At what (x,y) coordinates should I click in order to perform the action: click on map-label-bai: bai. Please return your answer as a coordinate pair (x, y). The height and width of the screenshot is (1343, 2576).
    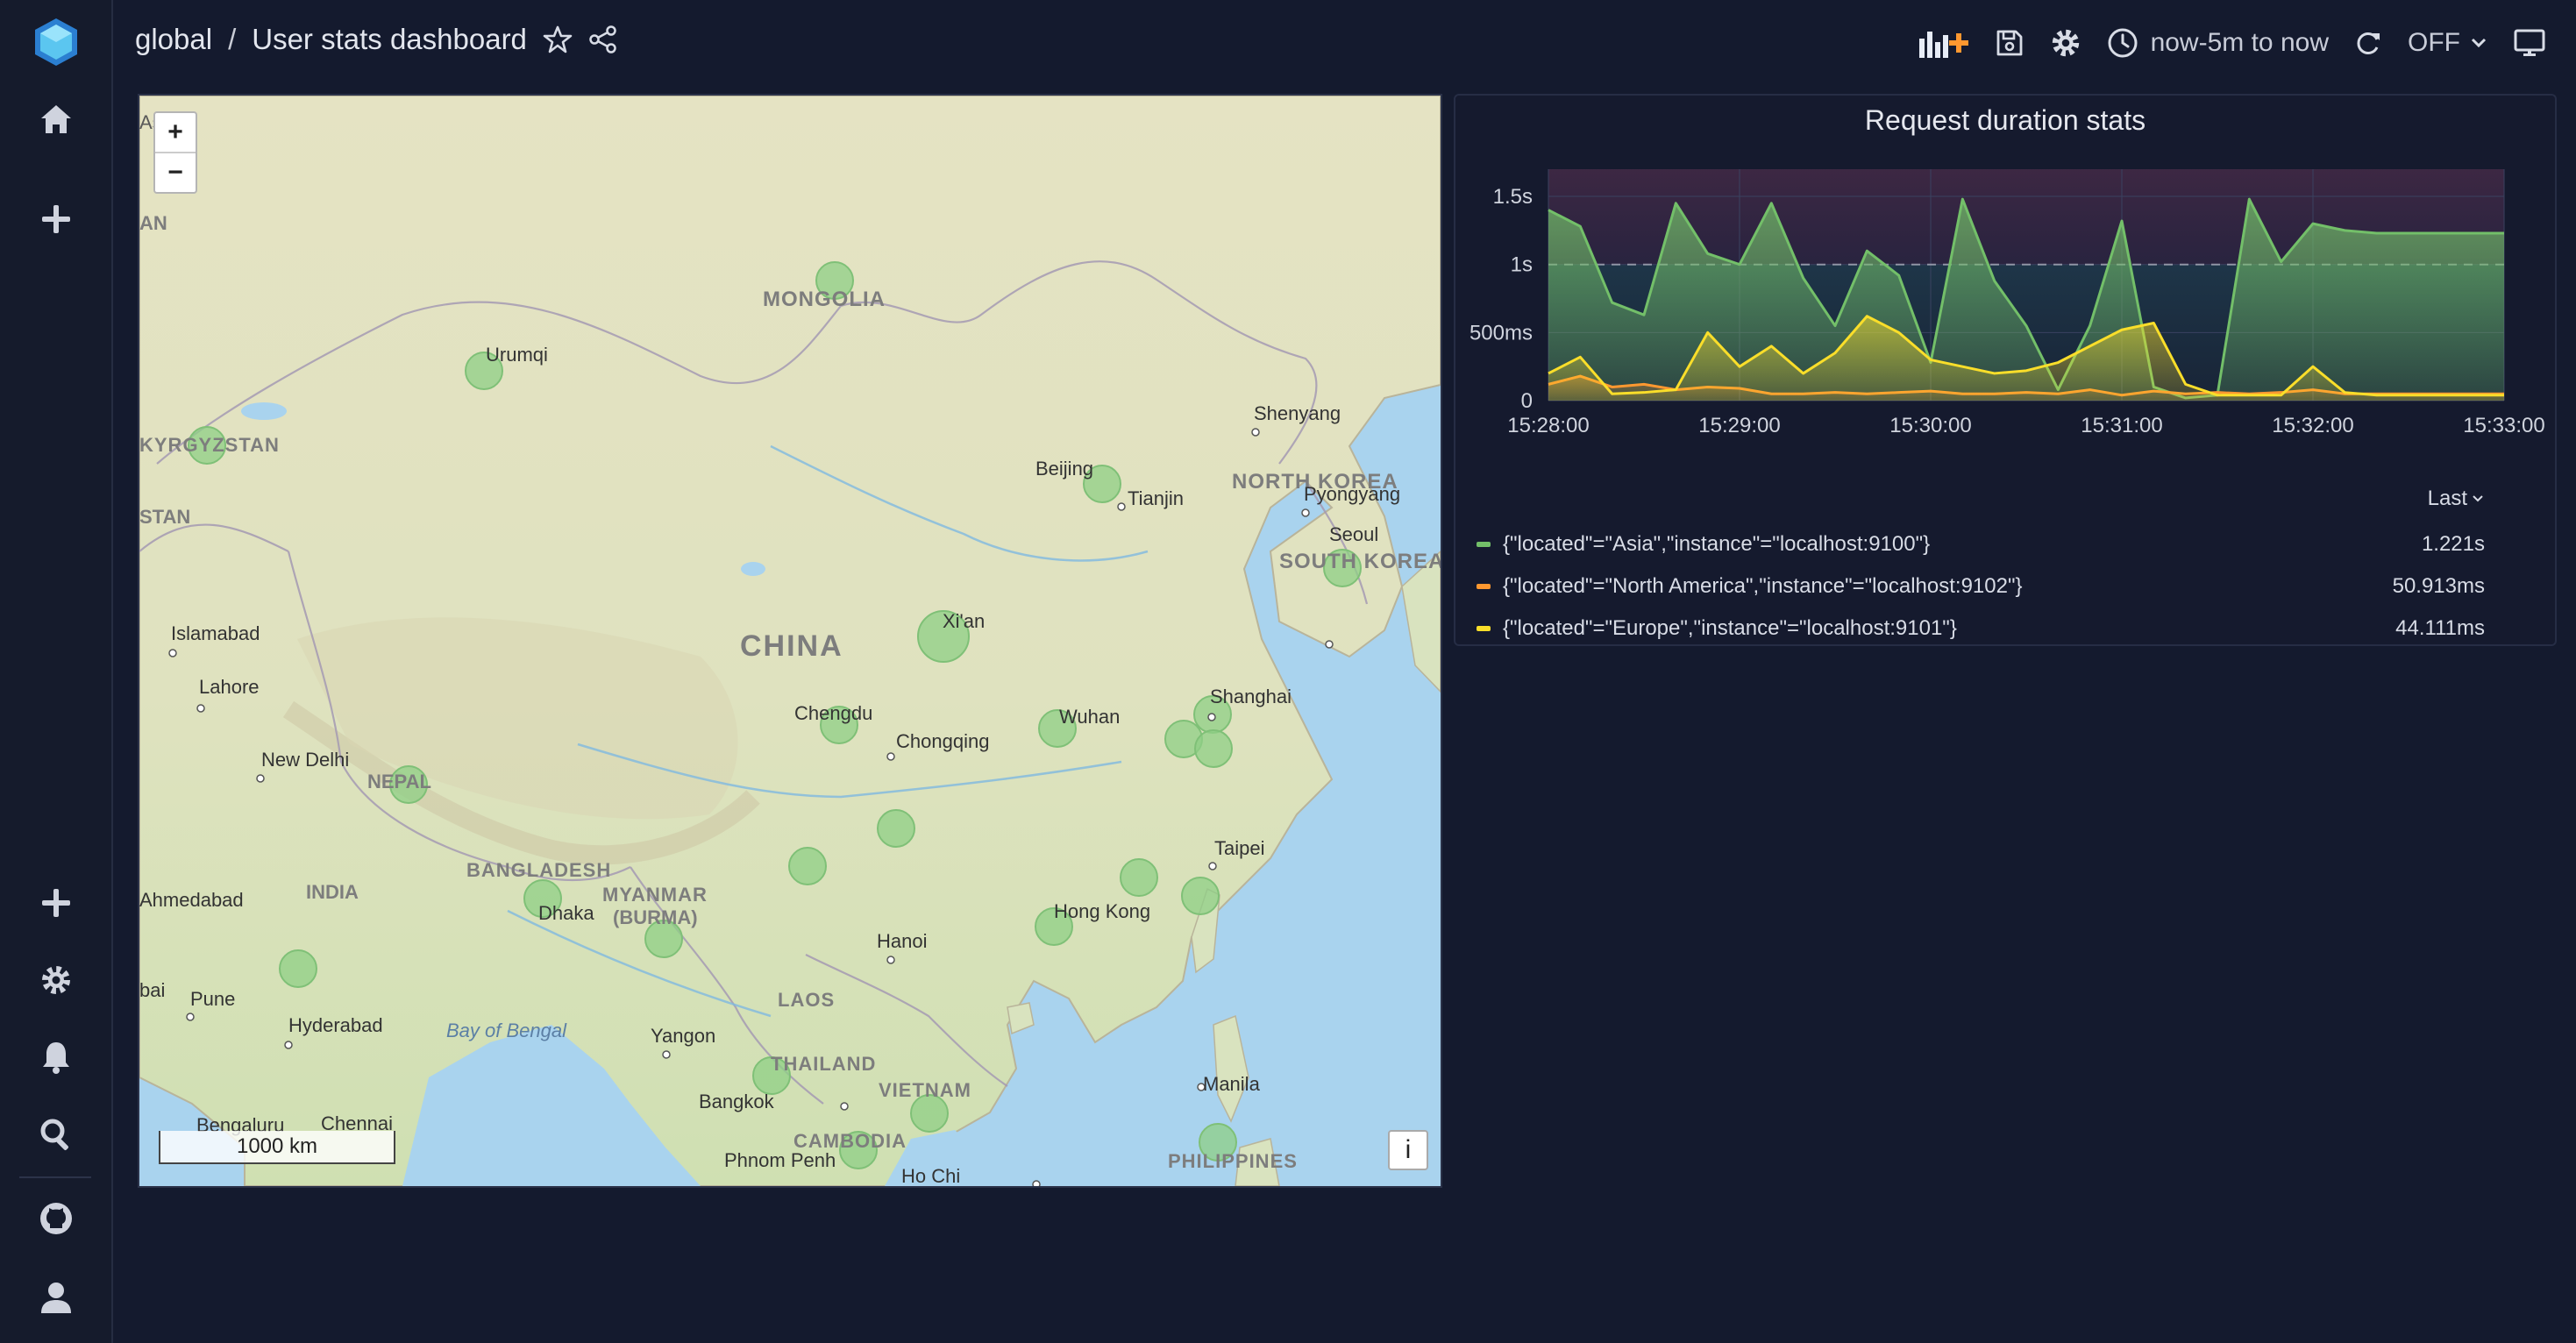
    Looking at the image, I should click on (152, 990).